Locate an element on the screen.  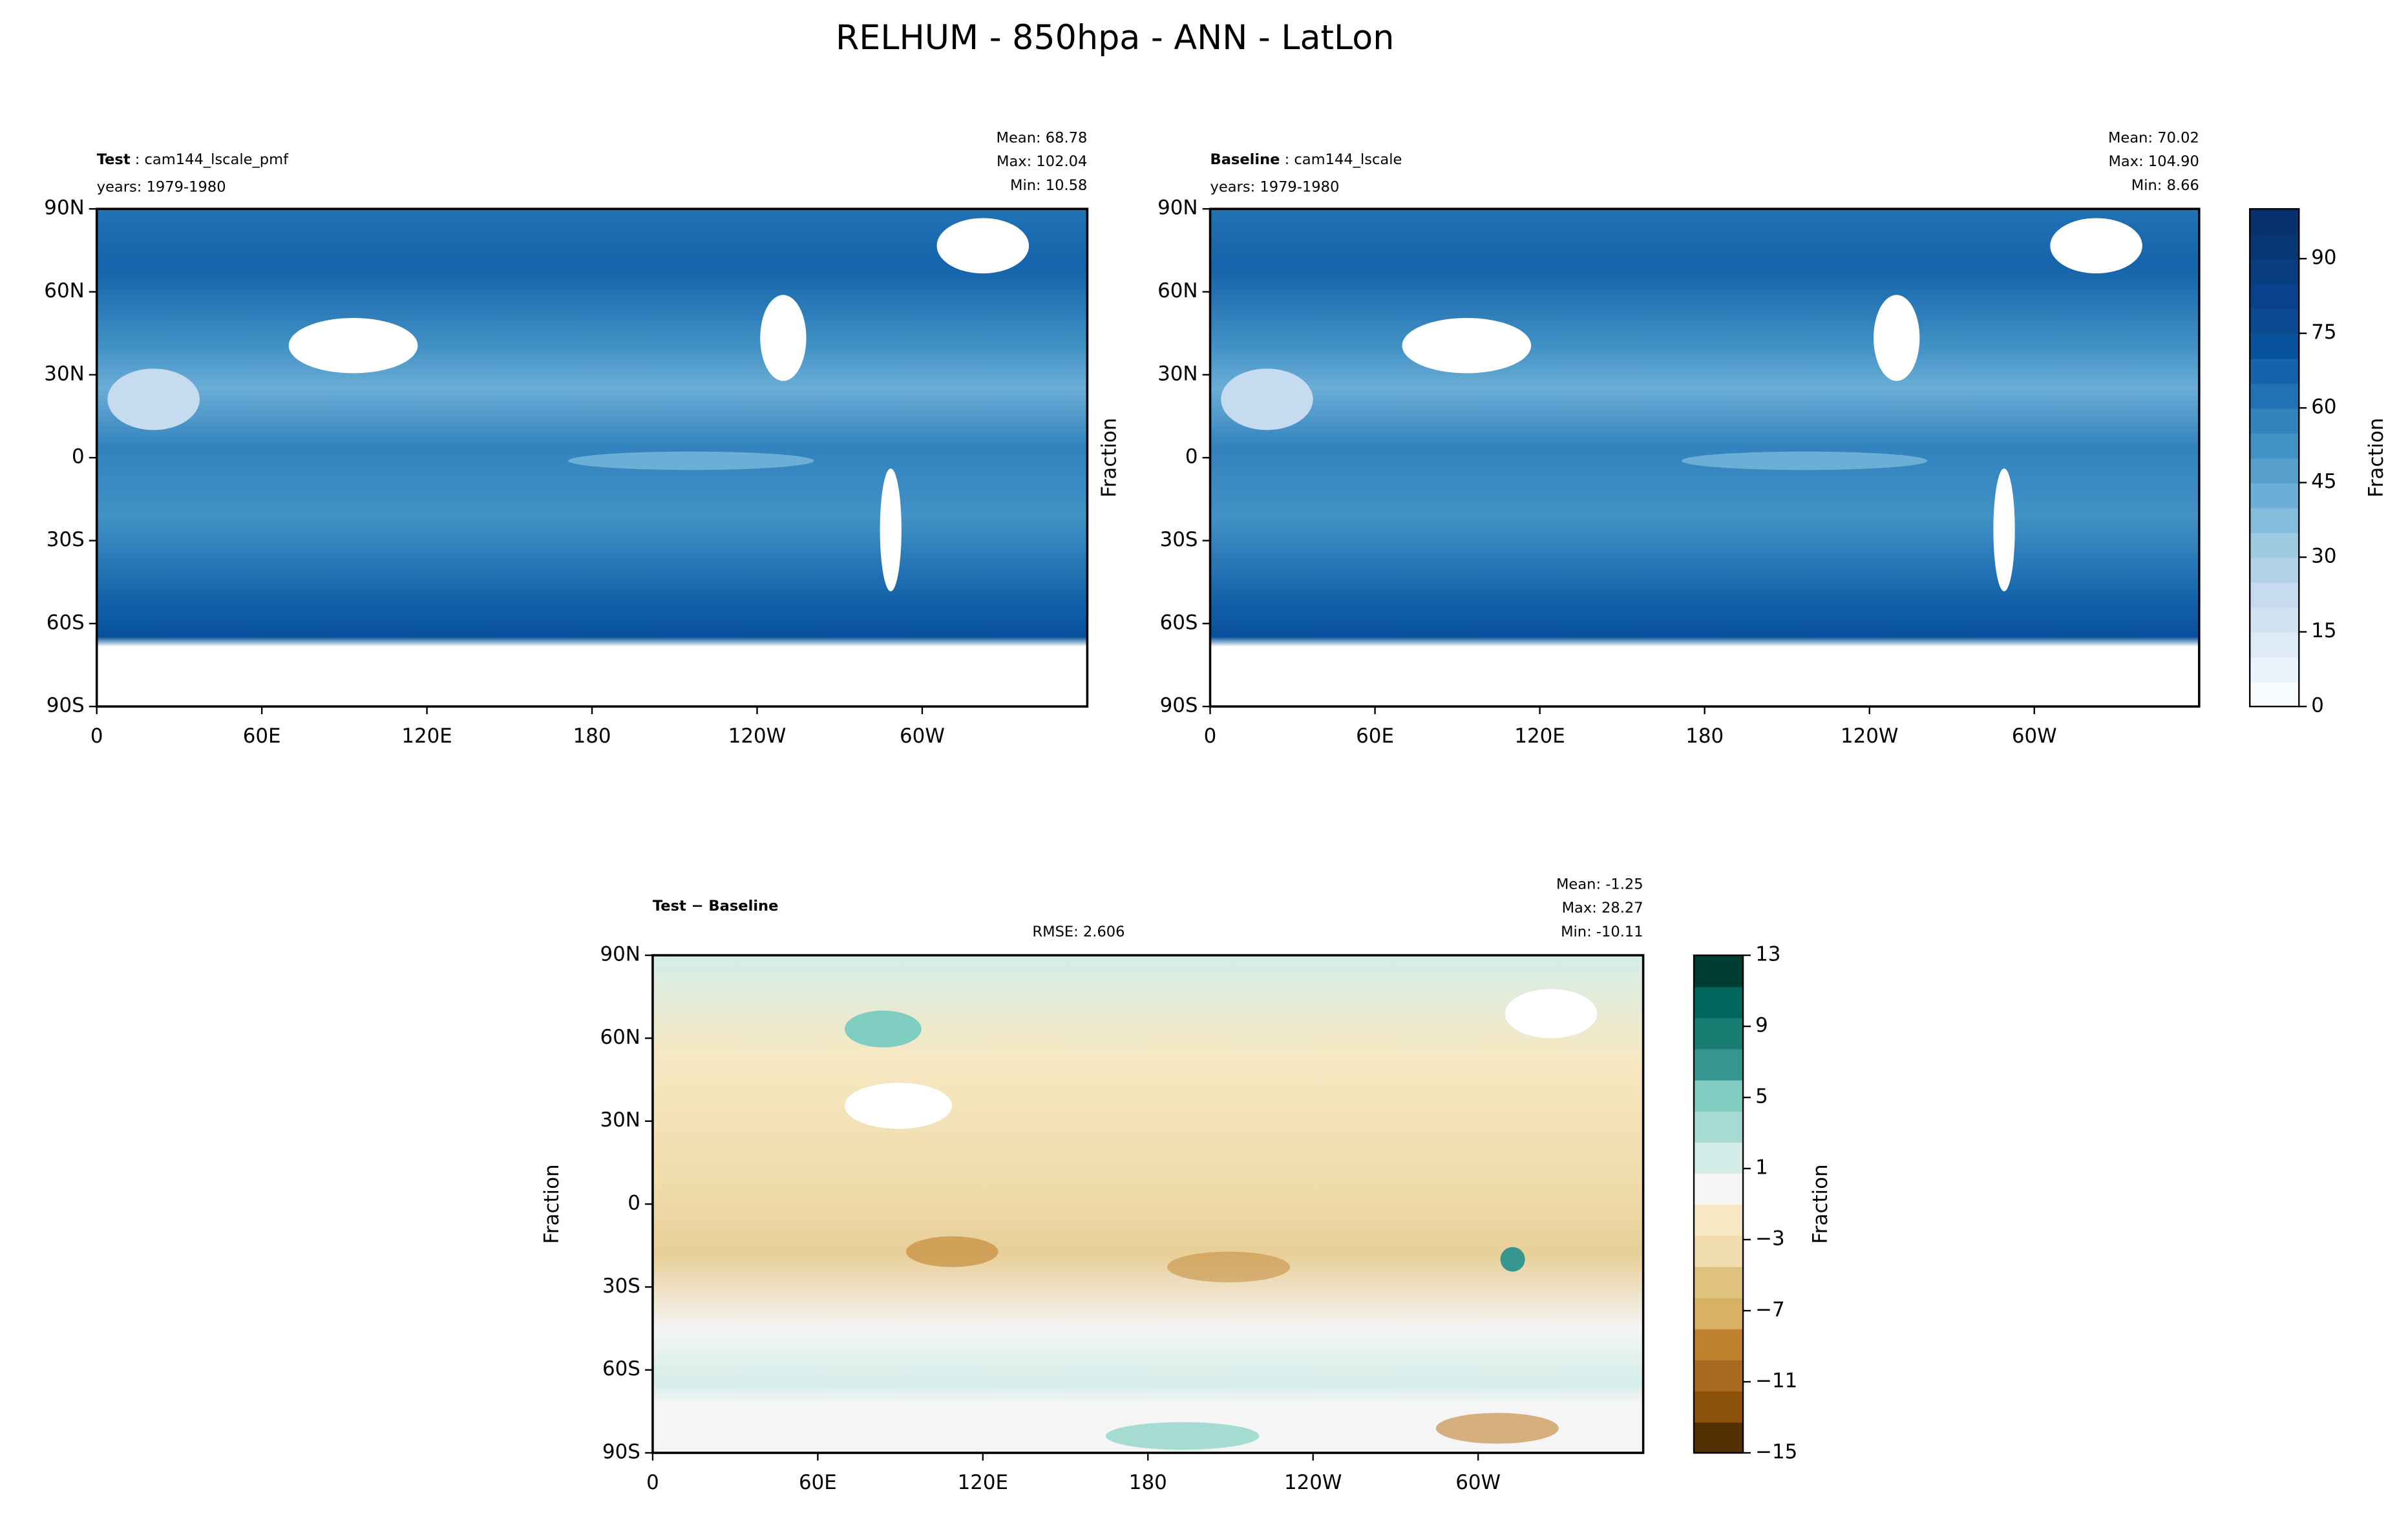
panel-label: Test − Baseline is located at coordinates (716, 906).